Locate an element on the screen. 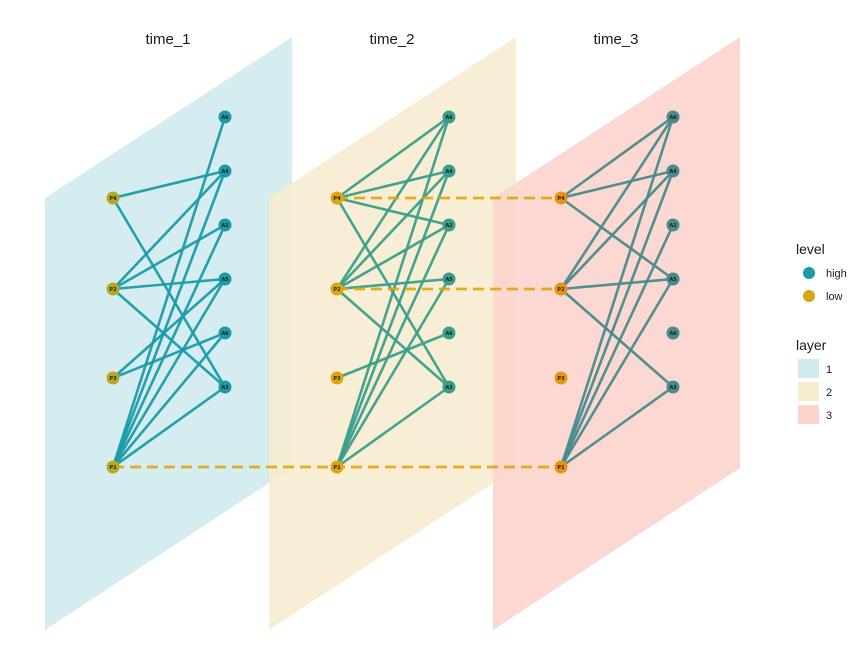 The image size is (864, 672). legend-layer-1-swatch is located at coordinates (808, 368).